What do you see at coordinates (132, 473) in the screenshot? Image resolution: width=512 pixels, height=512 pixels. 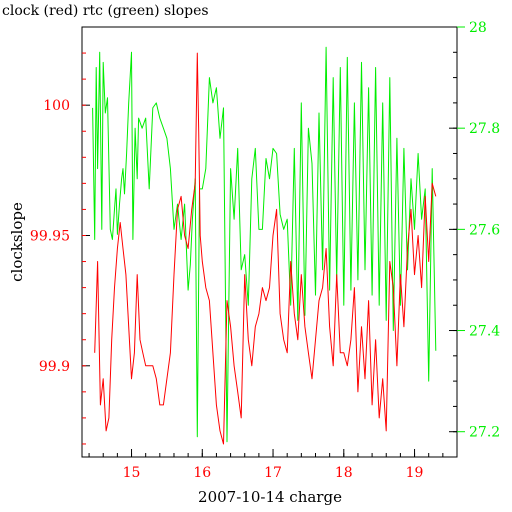 I see `x-tick-label: 15` at bounding box center [132, 473].